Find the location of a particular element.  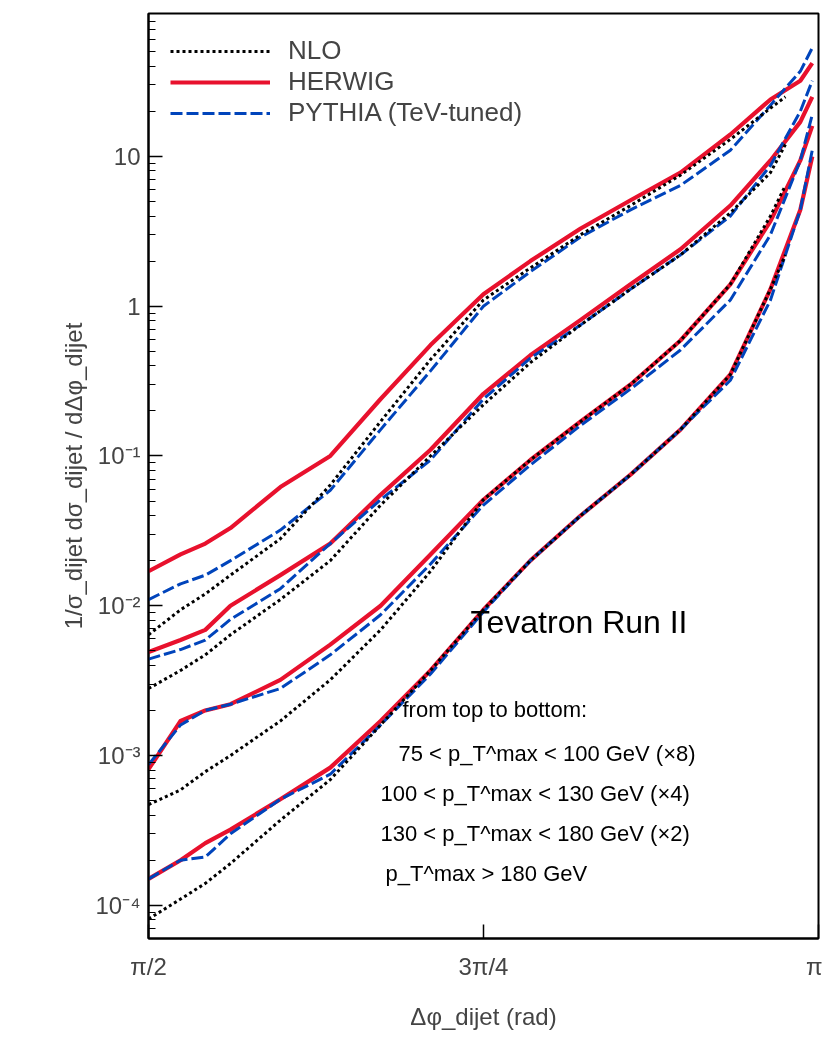

y-axis-title: 1/σ_dijet dσ_dijet / dΔφ_dijet is located at coordinates (74, 476).